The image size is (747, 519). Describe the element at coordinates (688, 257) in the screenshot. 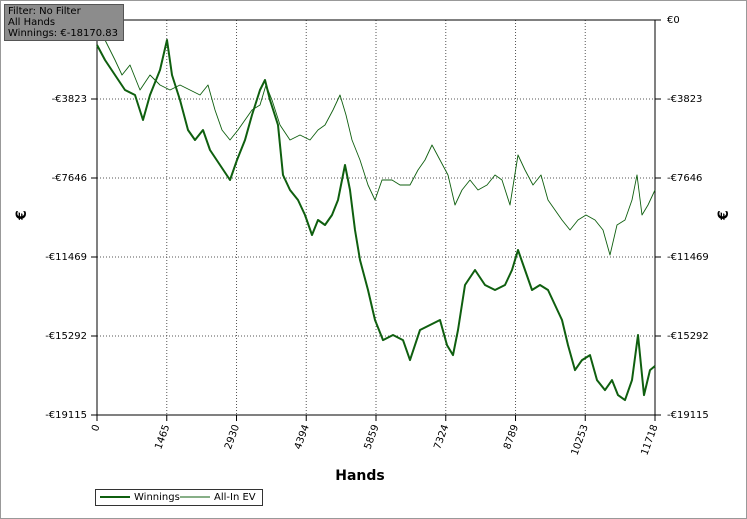

I see `y2-tick-label: -€11469` at that location.